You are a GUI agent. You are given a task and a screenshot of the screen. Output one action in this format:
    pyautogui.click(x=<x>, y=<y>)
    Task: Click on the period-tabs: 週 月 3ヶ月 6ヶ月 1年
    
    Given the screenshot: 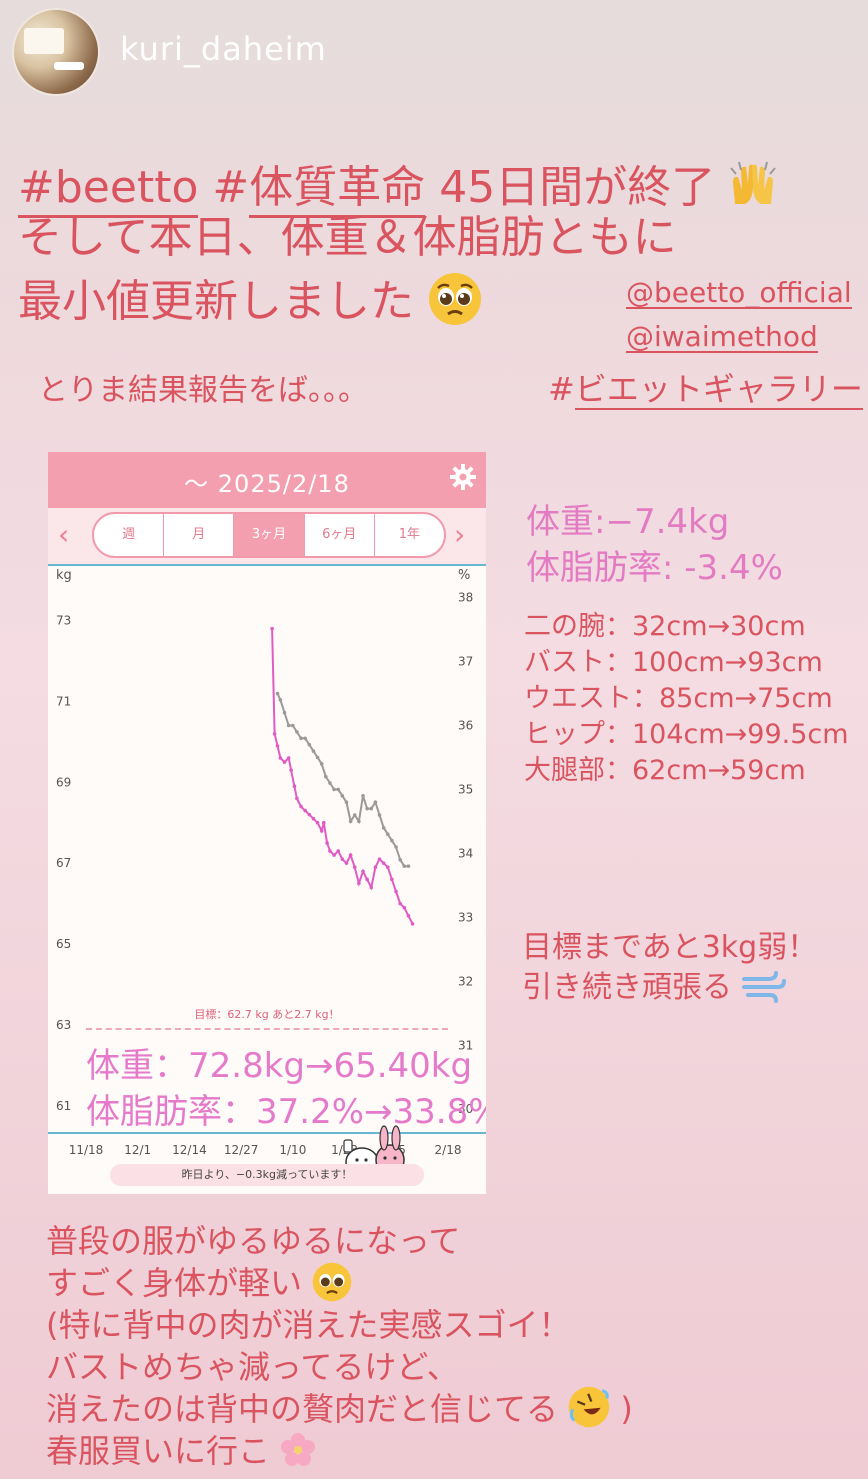 What is the action you would take?
    pyautogui.click(x=269, y=535)
    